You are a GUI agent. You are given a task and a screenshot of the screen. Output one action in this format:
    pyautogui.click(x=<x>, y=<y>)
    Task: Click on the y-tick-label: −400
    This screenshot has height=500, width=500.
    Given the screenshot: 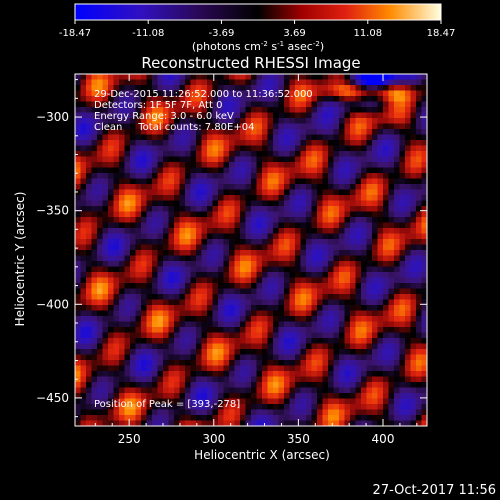 What is the action you would take?
    pyautogui.click(x=52, y=304)
    